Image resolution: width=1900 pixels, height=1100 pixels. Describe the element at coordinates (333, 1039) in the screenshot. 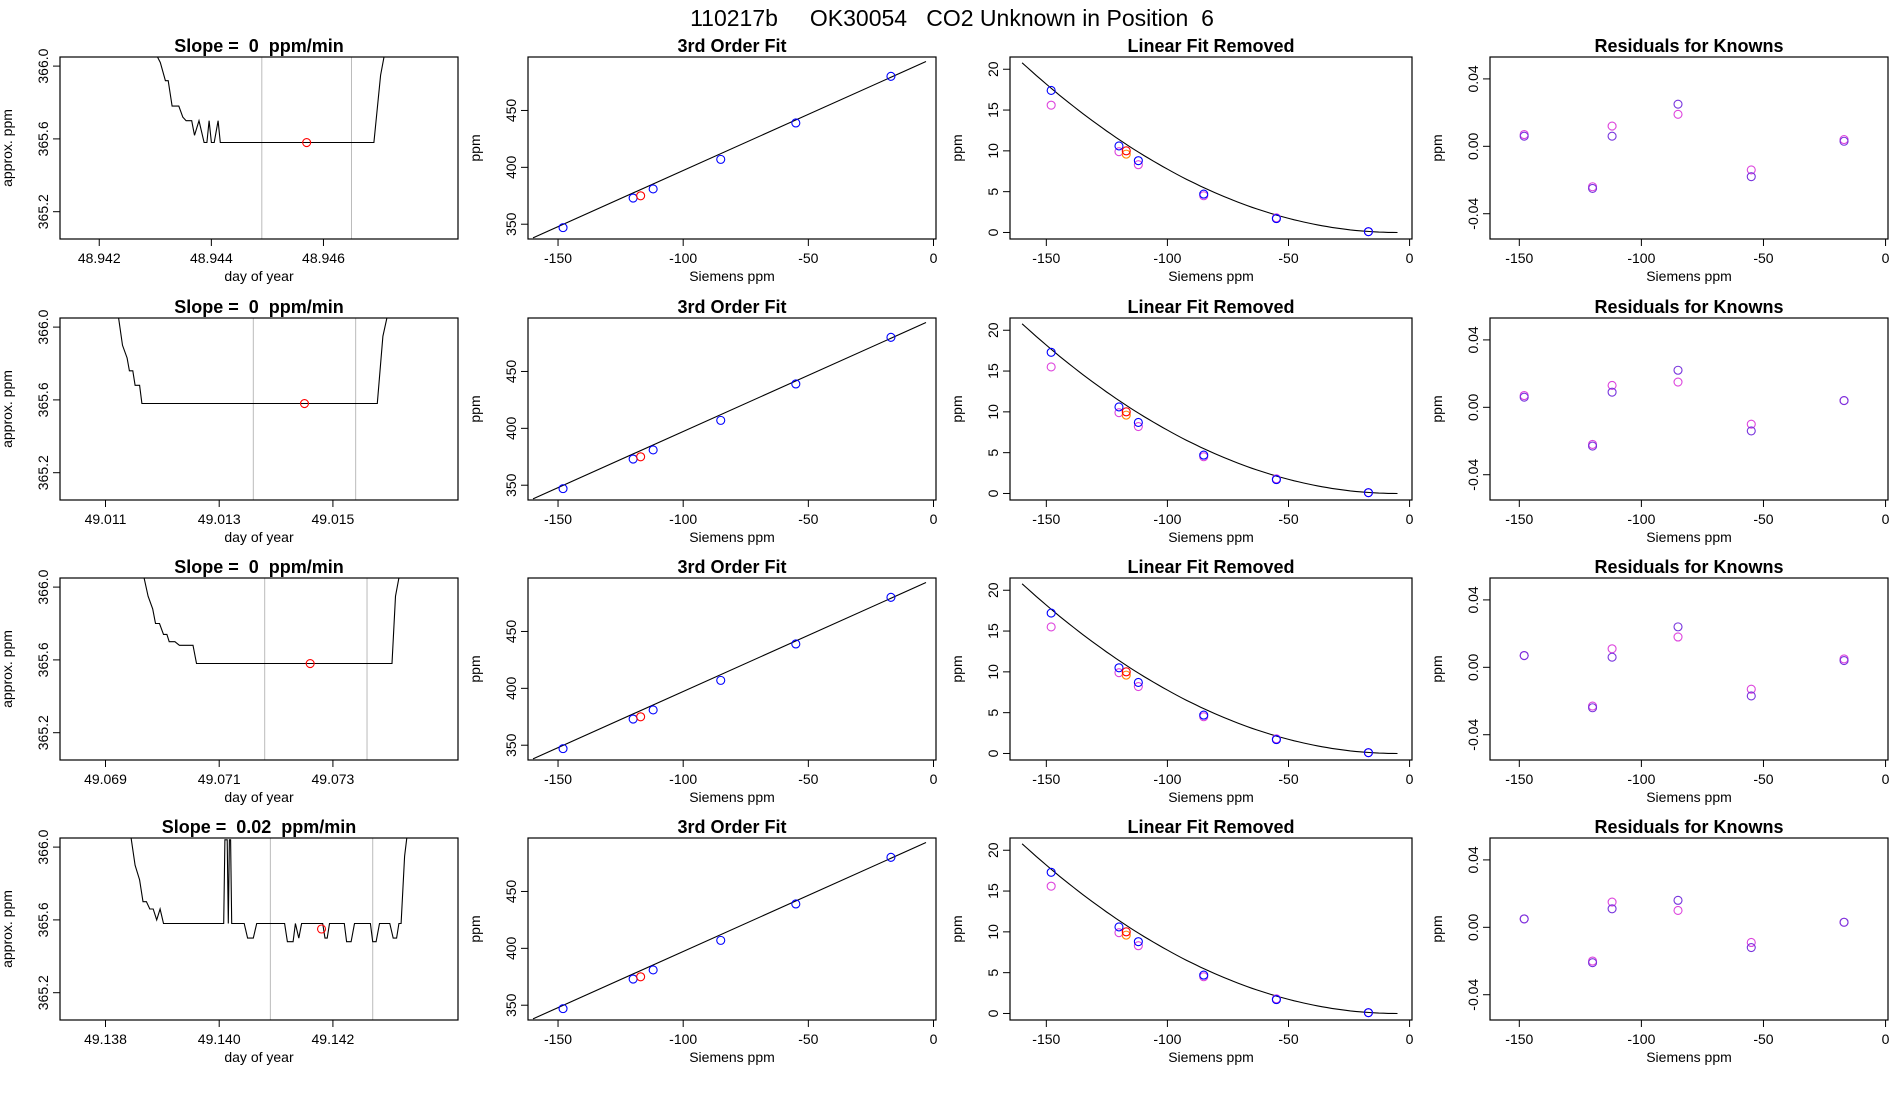

I see `x-tick-label: 49.142` at that location.